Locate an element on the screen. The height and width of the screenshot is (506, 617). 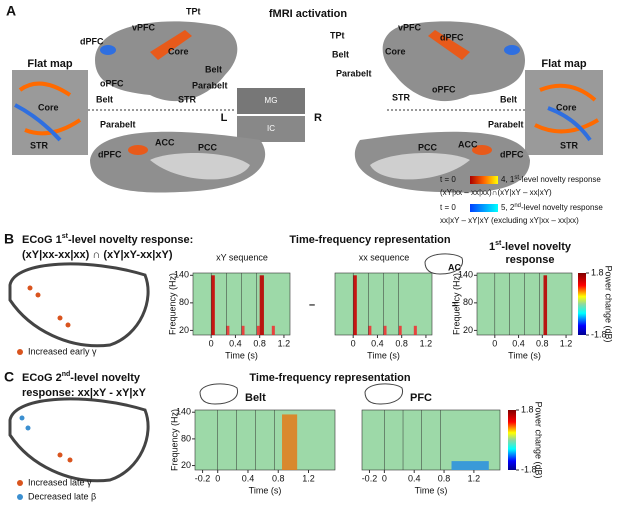
legend-text: 5, 2 is located at coordinates (508, 207).